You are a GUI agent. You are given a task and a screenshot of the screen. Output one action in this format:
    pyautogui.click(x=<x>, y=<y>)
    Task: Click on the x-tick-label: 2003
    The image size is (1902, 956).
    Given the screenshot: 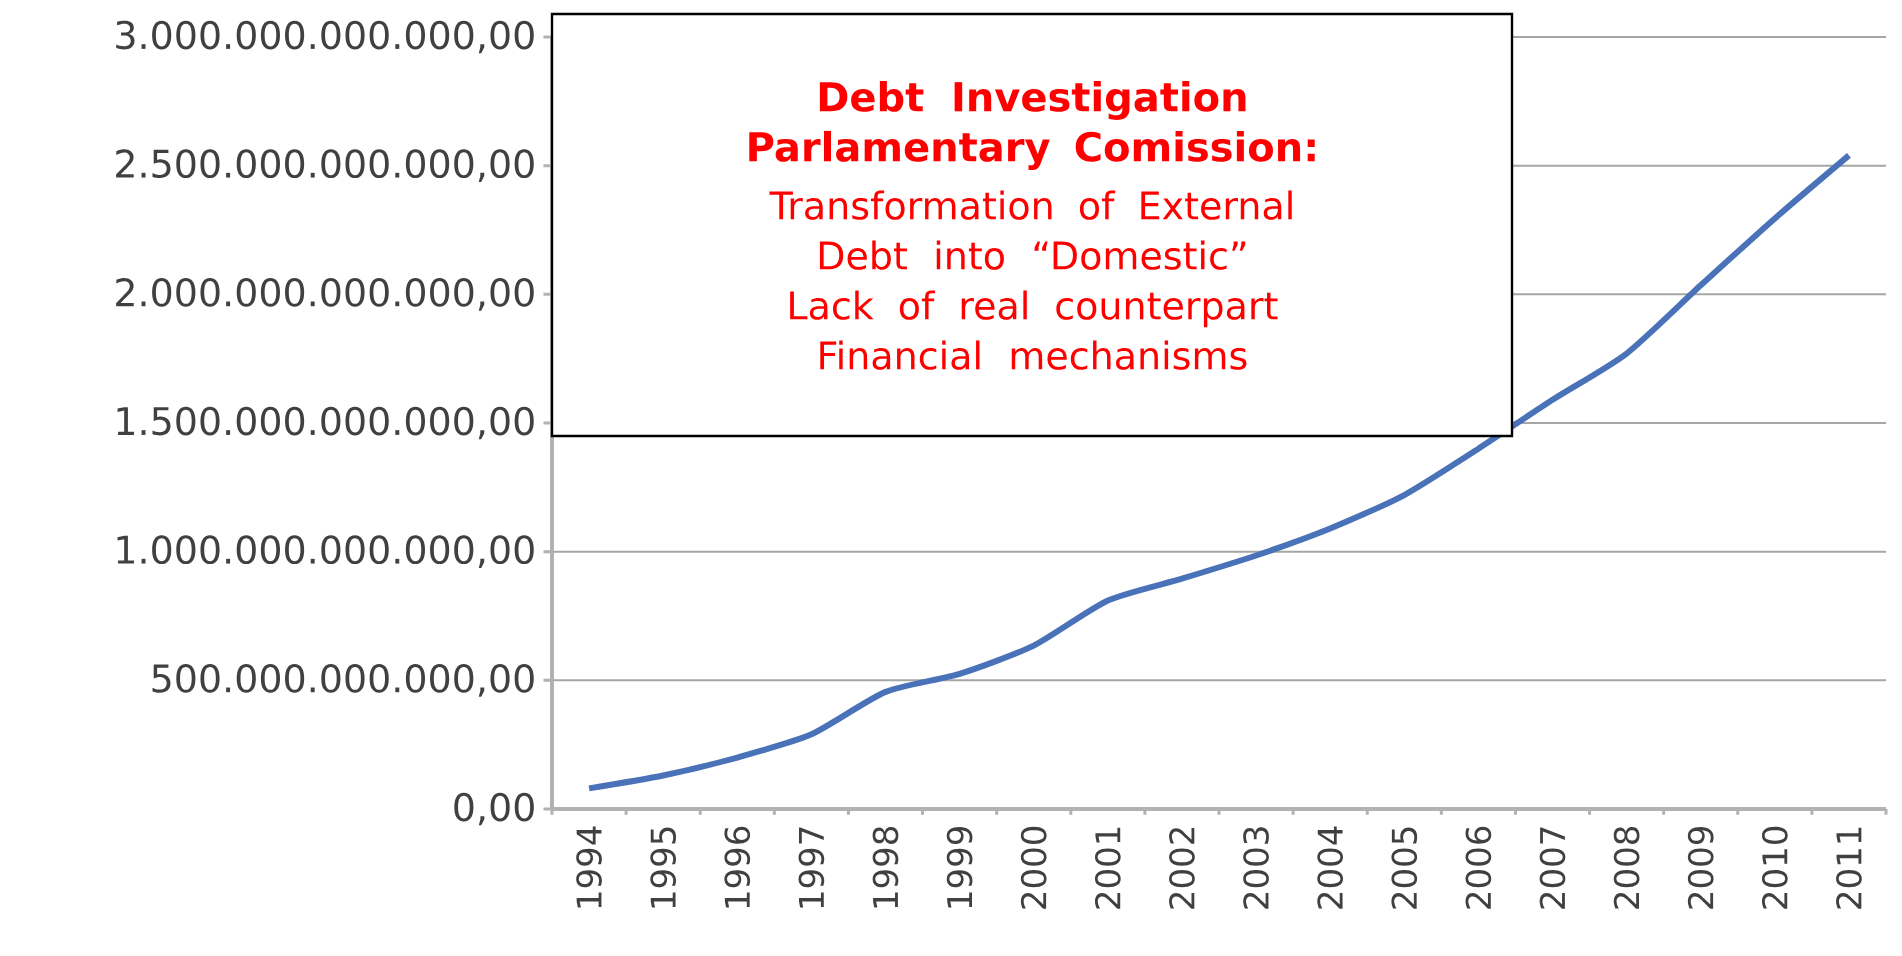 What is the action you would take?
    pyautogui.click(x=1256, y=868)
    